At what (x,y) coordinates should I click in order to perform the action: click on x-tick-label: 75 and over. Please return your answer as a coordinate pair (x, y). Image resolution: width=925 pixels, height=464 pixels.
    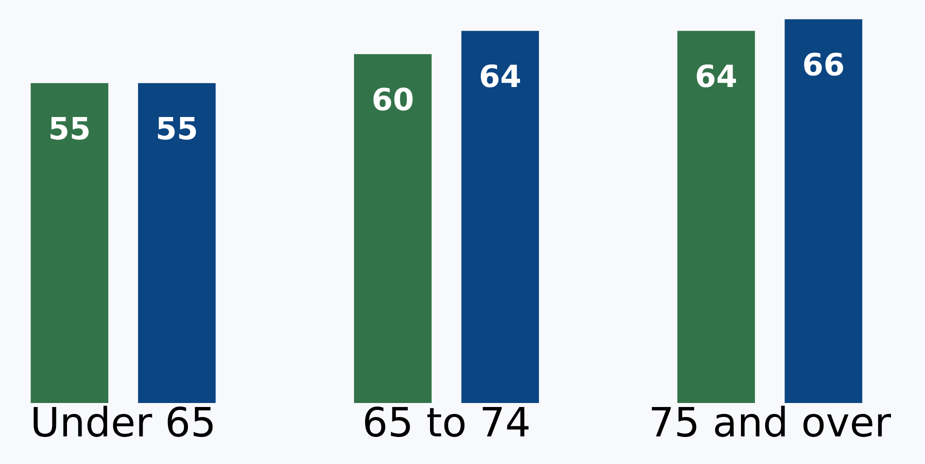
    Looking at the image, I should click on (772, 421).